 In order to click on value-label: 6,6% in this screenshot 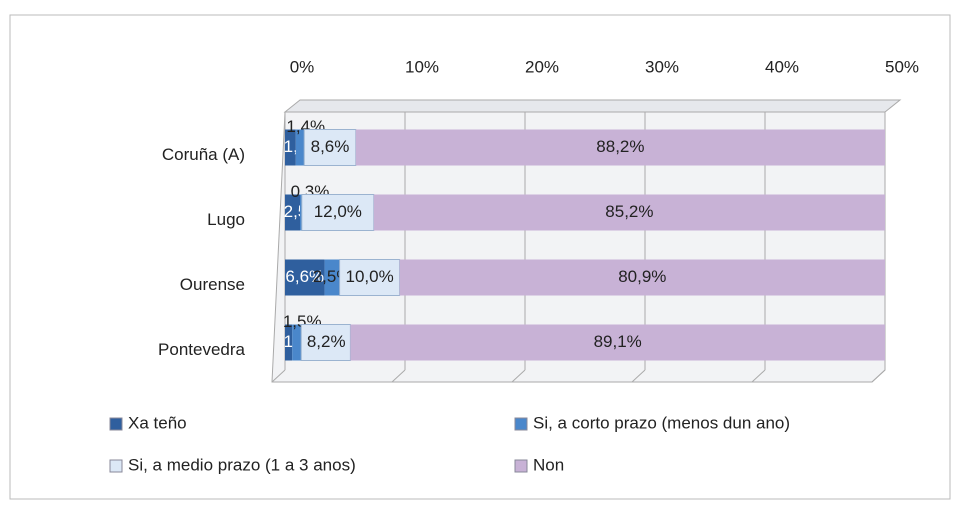, I will do `click(304, 276)`.